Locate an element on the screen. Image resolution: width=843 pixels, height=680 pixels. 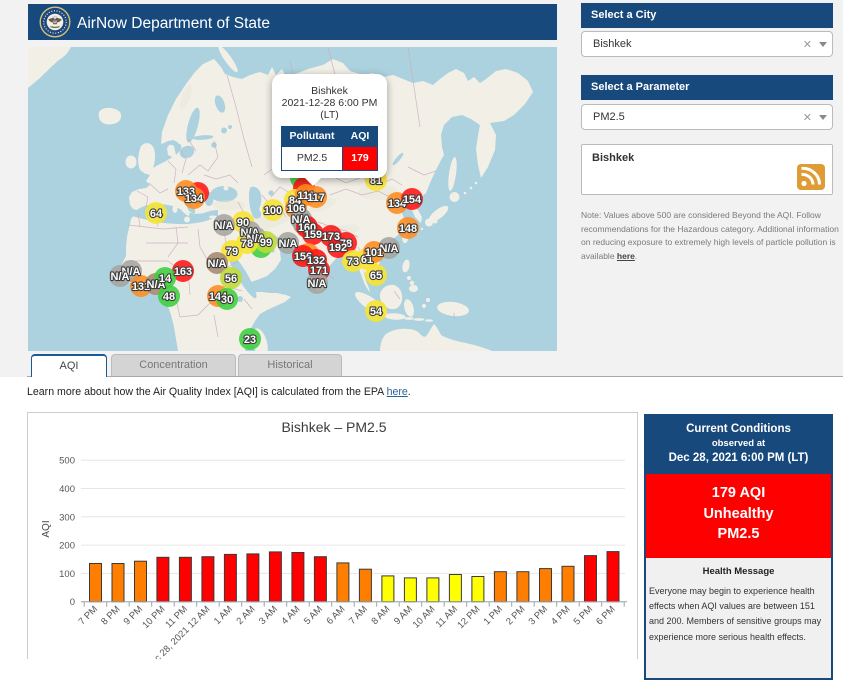
svg-text: 54 is located at coordinates (376, 312).